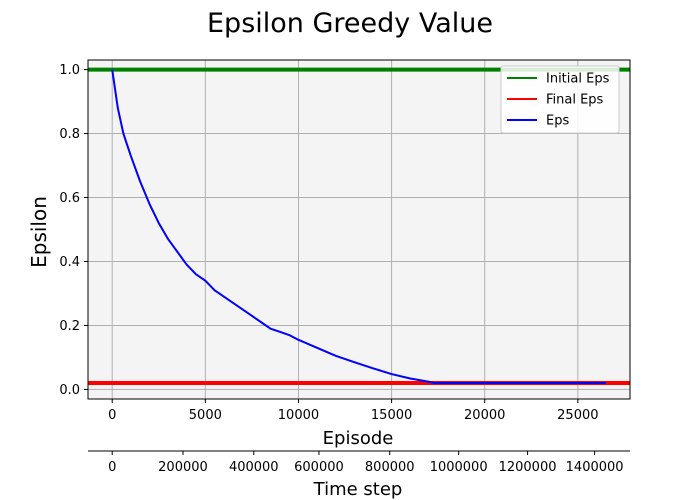 The height and width of the screenshot is (500, 700). Describe the element at coordinates (459, 467) in the screenshot. I see `secondary-x-tick-label: 1000000` at that location.